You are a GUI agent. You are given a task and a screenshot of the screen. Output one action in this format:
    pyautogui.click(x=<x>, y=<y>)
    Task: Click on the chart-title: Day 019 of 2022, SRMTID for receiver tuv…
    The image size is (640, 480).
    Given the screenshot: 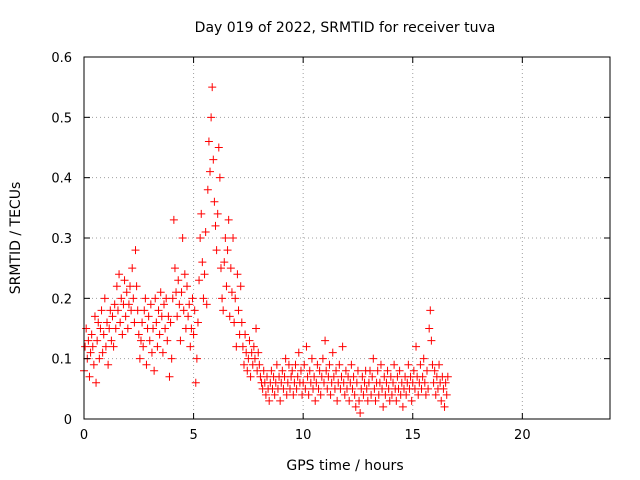 What is the action you would take?
    pyautogui.click(x=345, y=28)
    